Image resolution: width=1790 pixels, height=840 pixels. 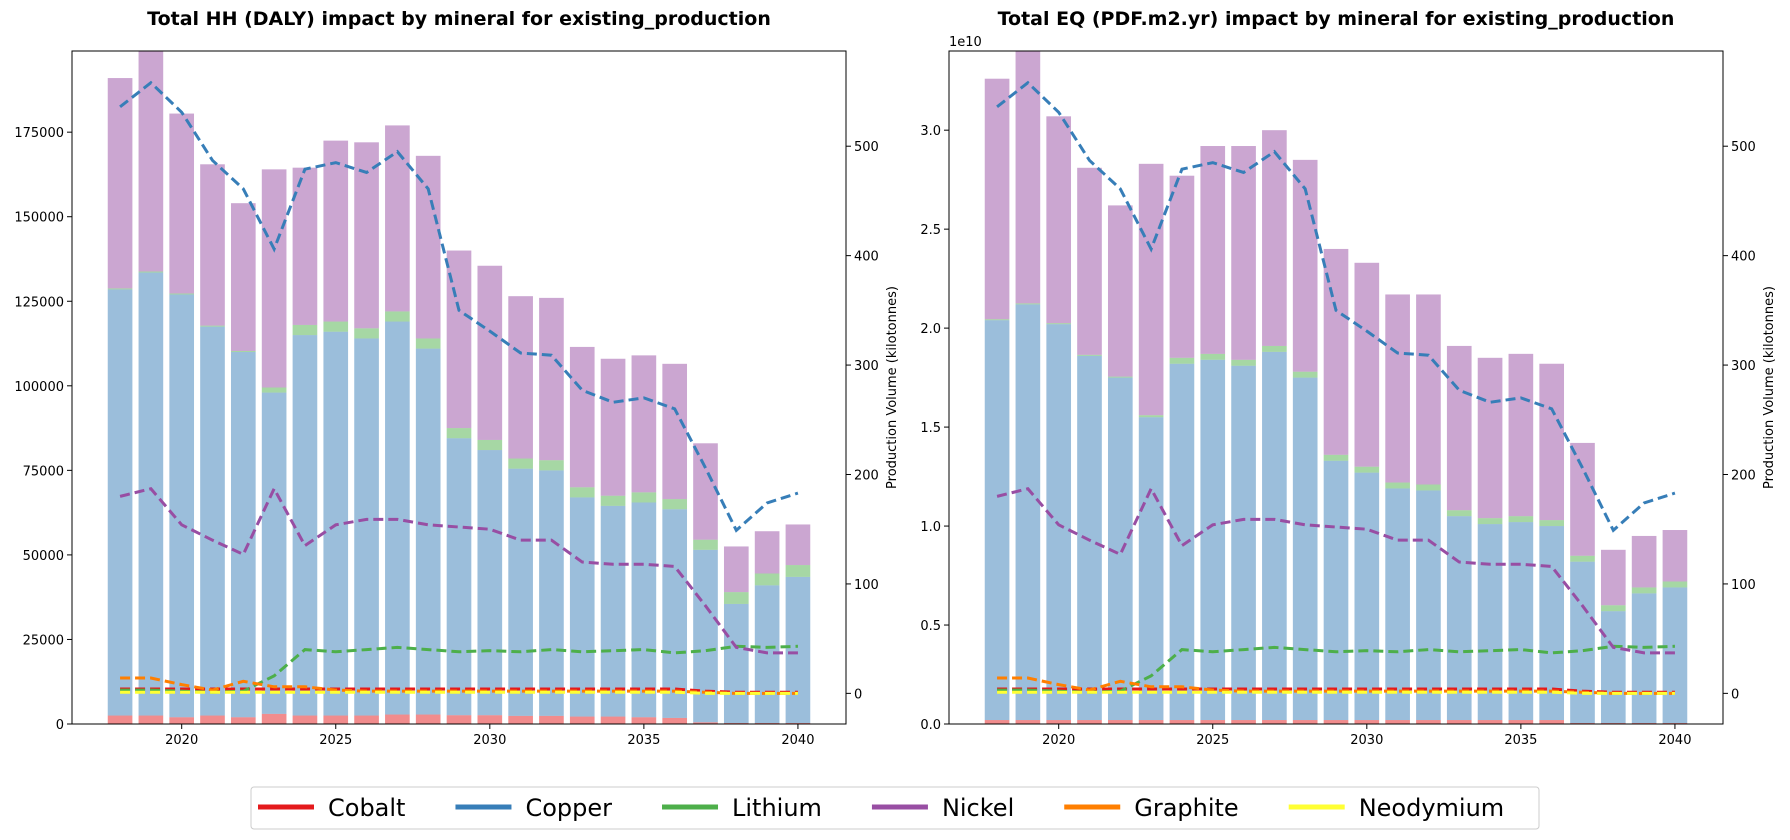 I want to click on y-tick-label: 3.0, so click(x=930, y=131).